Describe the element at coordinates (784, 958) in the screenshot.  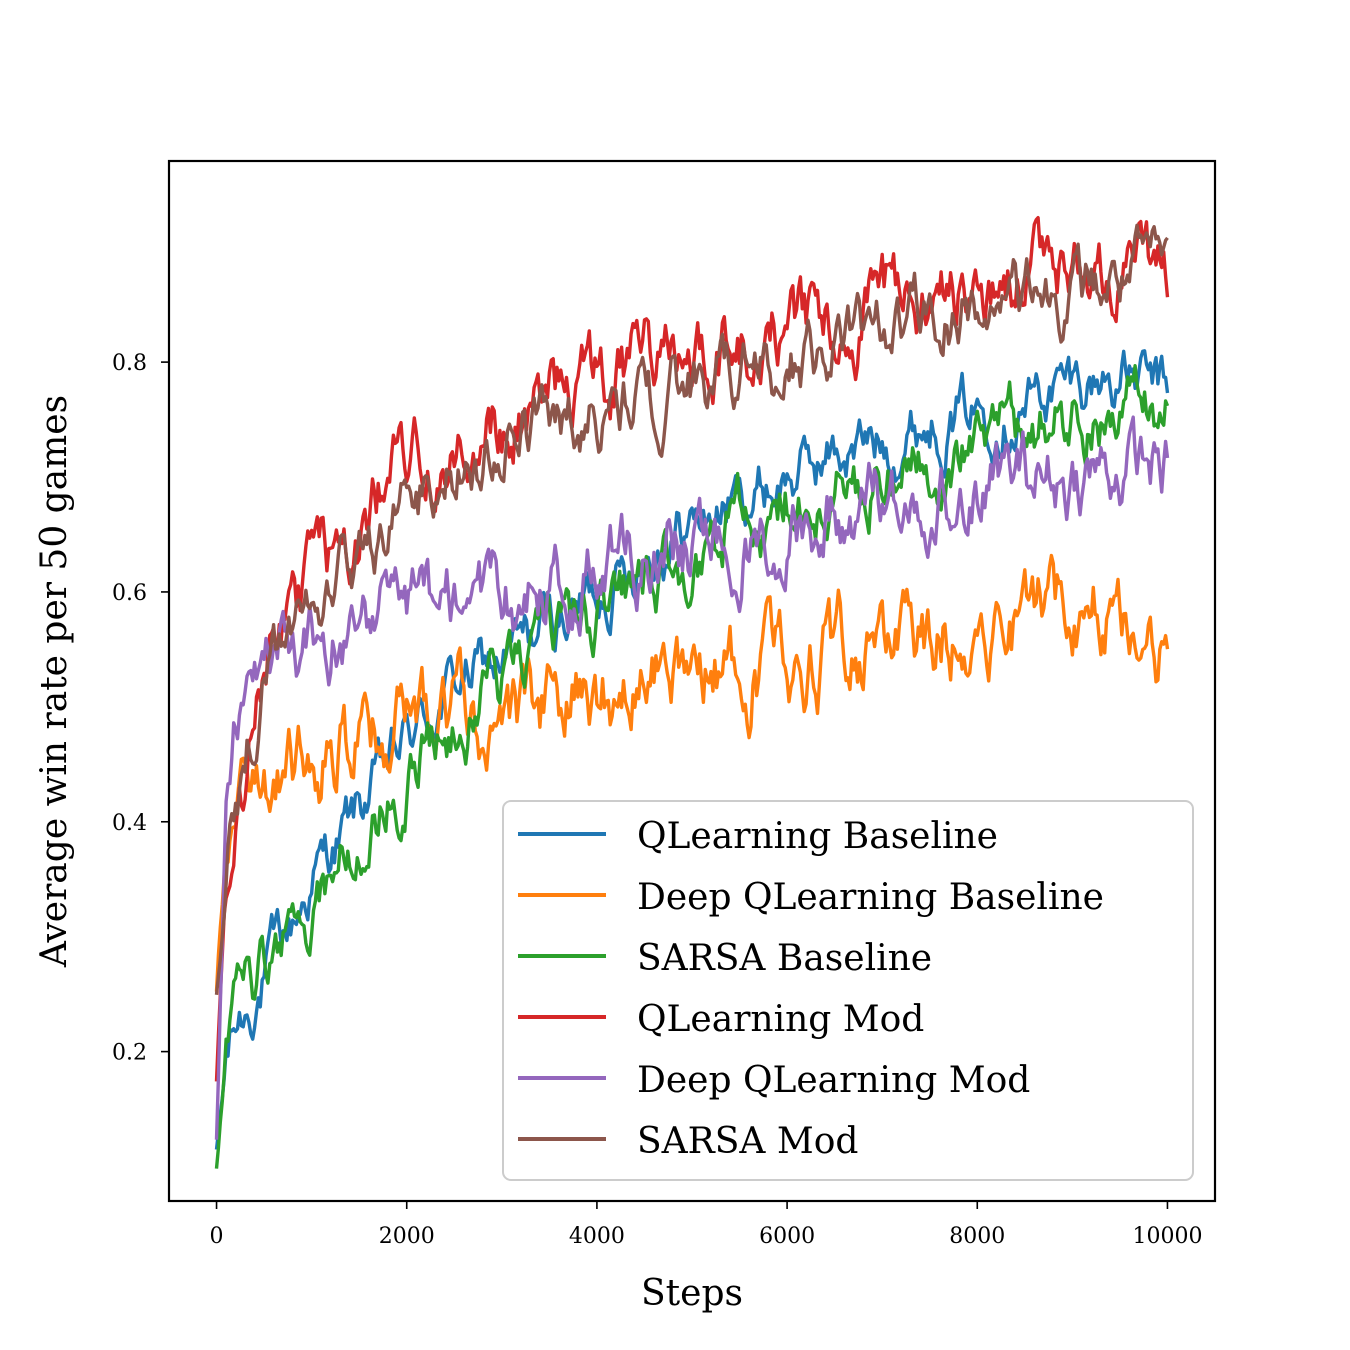
I see `legend-label: SARSA Baseline` at that location.